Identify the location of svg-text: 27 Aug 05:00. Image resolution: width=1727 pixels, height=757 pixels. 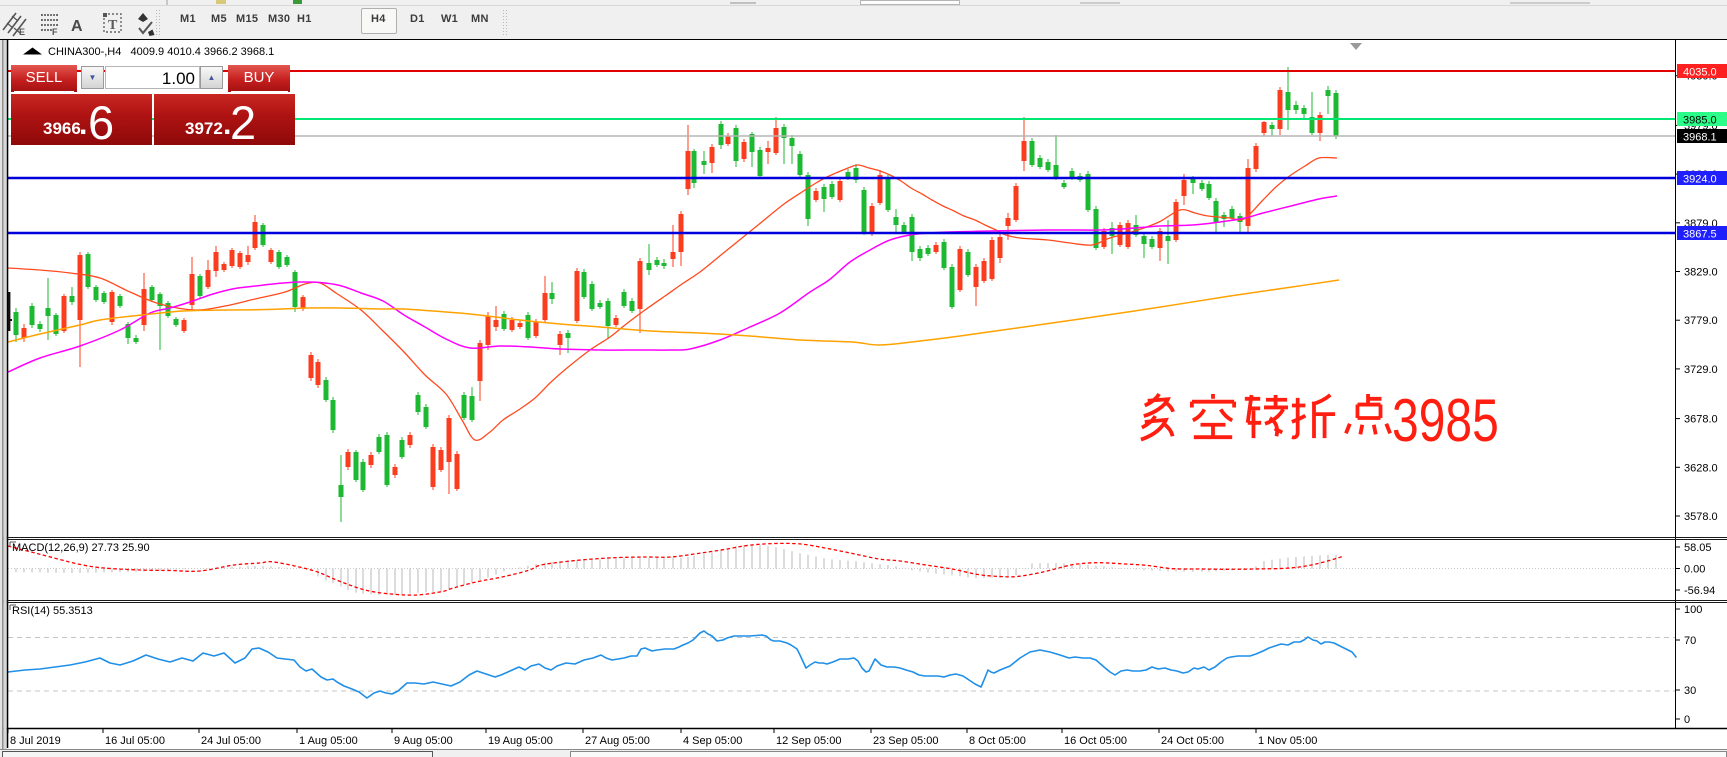
(617, 741).